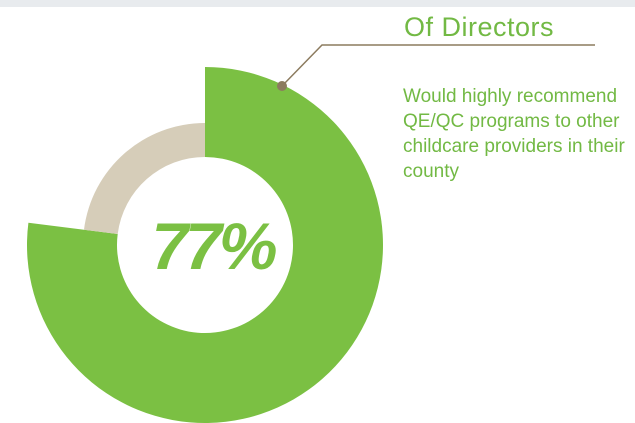 The height and width of the screenshot is (423, 635). I want to click on center-value-label: 77%, so click(213, 246).